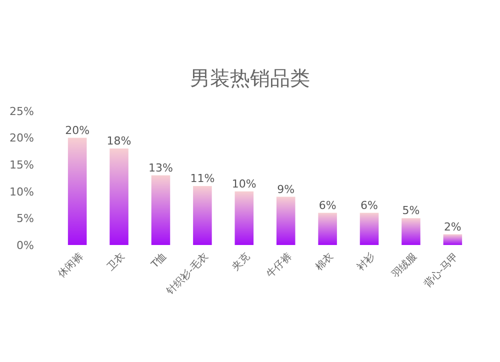  What do you see at coordinates (244, 183) in the screenshot?
I see `data-label: 10%` at bounding box center [244, 183].